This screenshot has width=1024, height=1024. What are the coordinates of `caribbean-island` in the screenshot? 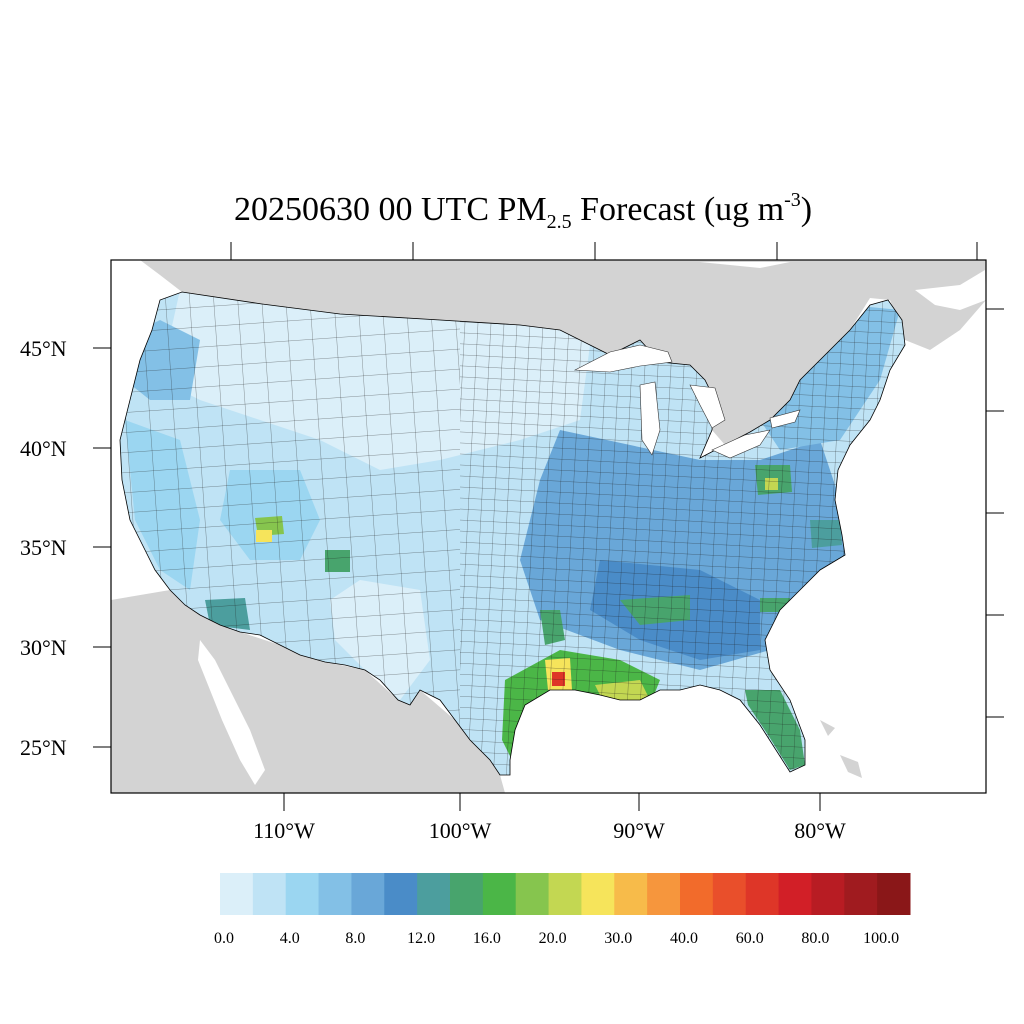 It's located at (851, 766).